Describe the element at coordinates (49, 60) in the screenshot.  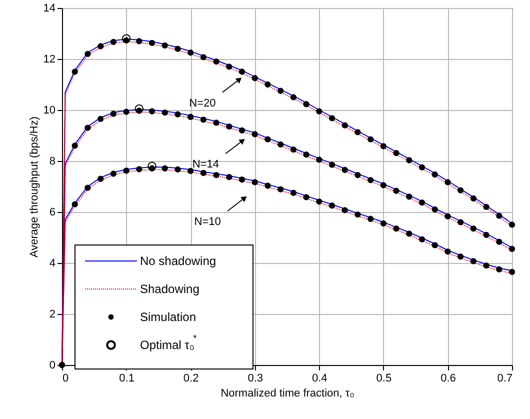
I see `y-tick-label: 12` at that location.